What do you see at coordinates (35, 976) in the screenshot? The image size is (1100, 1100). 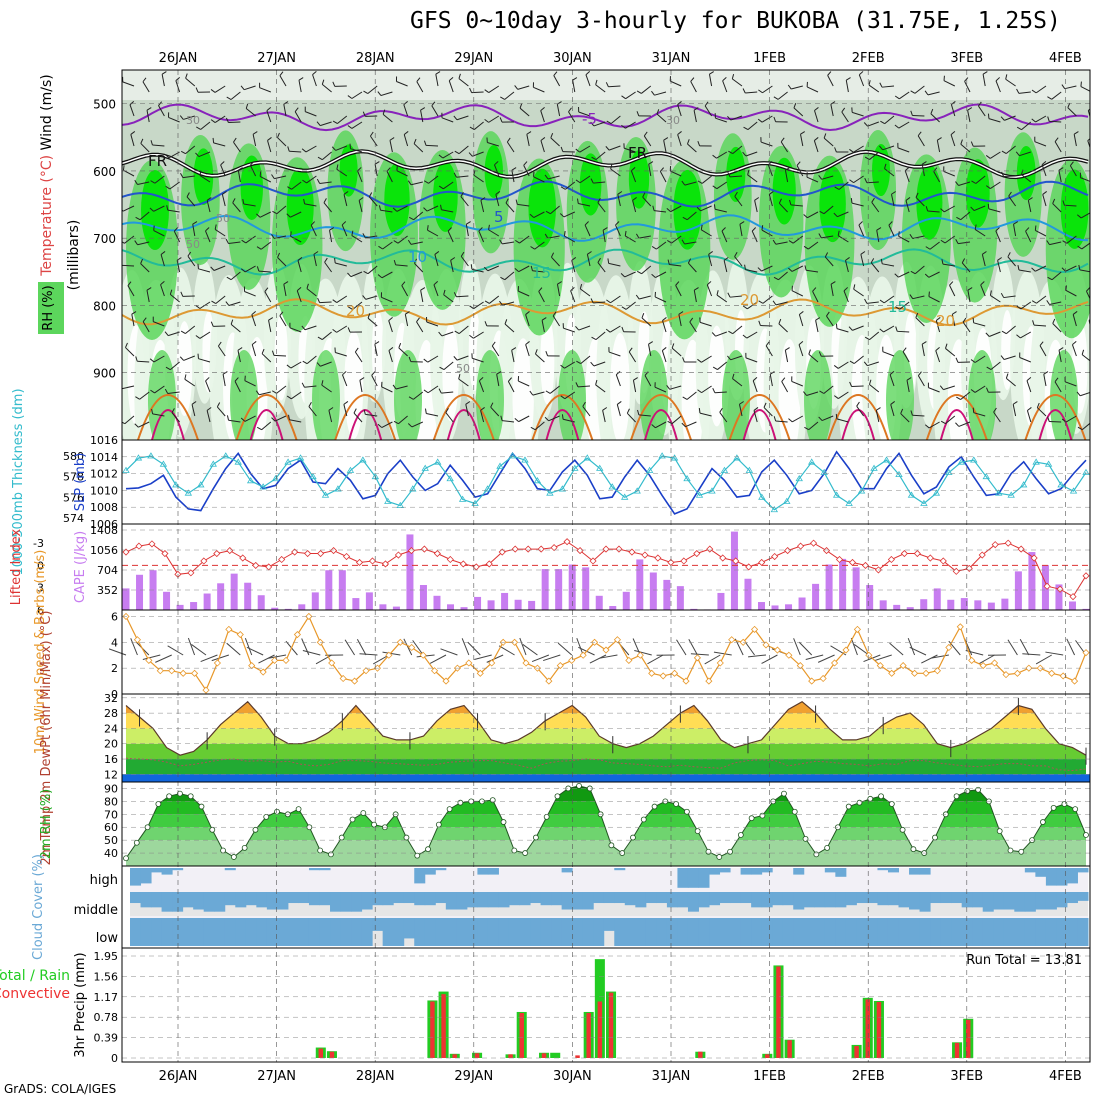 I see `precip-legend-total: Total / Rain` at bounding box center [35, 976].